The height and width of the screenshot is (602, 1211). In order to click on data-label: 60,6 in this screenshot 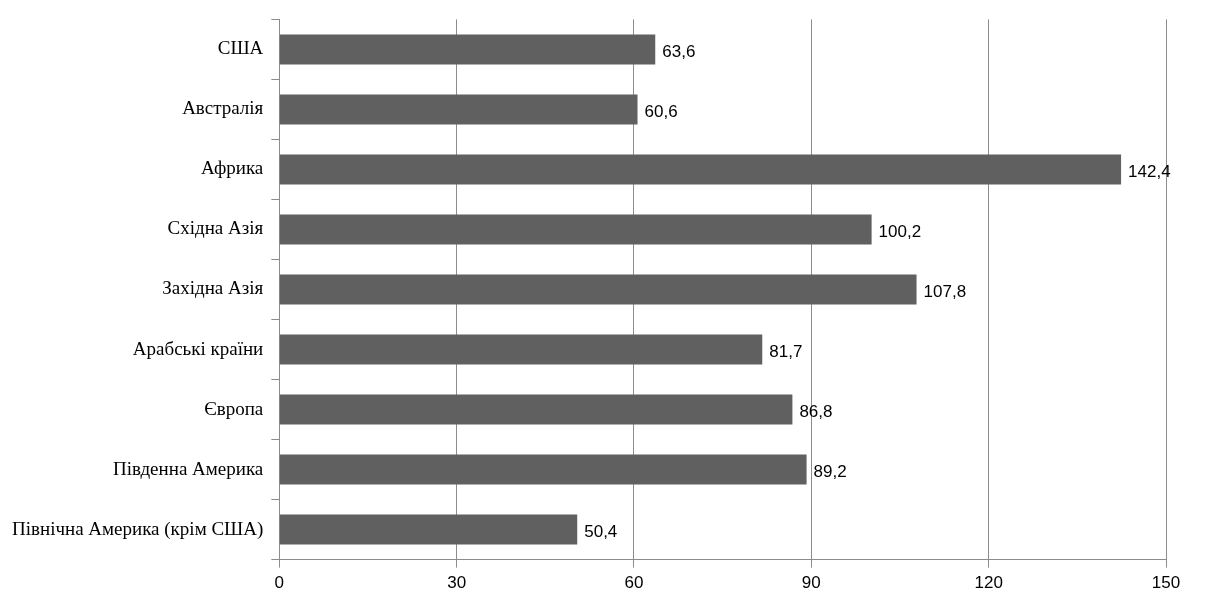, I will do `click(661, 112)`.